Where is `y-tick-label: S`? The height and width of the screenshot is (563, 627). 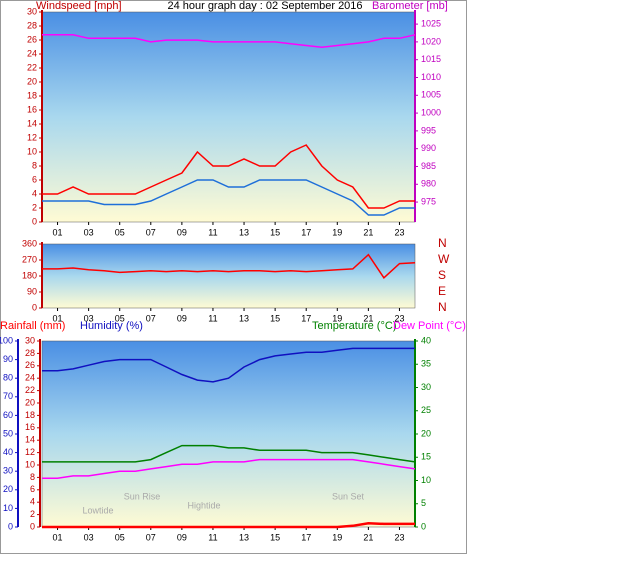 y-tick-label: S is located at coordinates (442, 275).